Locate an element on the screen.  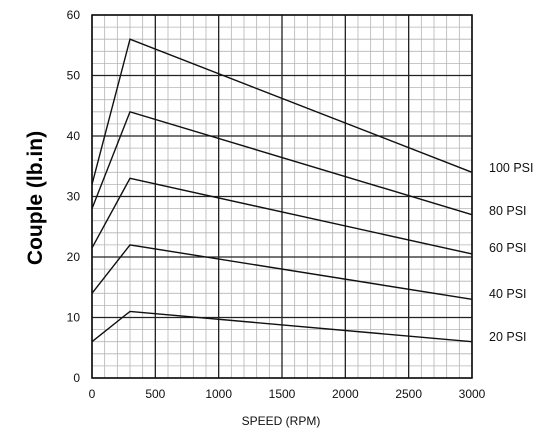
y-tick-label: 40 is located at coordinates (74, 136).